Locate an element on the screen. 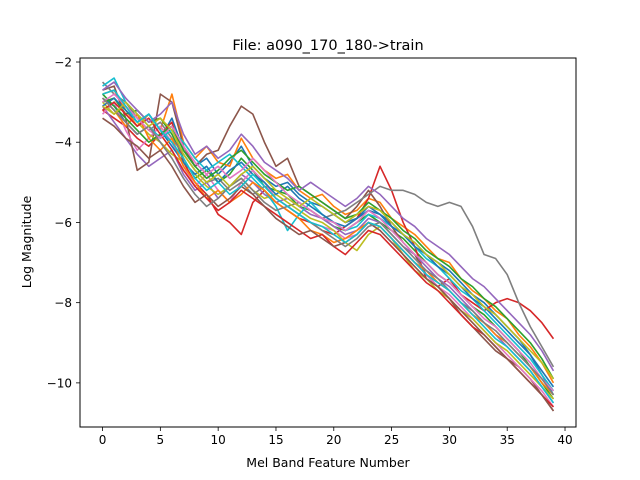 Image resolution: width=640 pixels, height=480 pixels. x-tick-label: 35 is located at coordinates (507, 440).